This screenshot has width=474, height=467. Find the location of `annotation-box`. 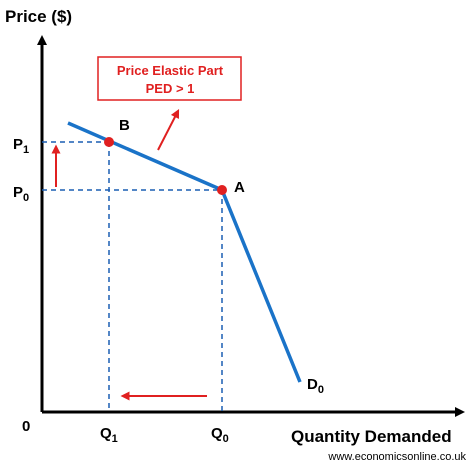

annotation-box is located at coordinates (169, 78).